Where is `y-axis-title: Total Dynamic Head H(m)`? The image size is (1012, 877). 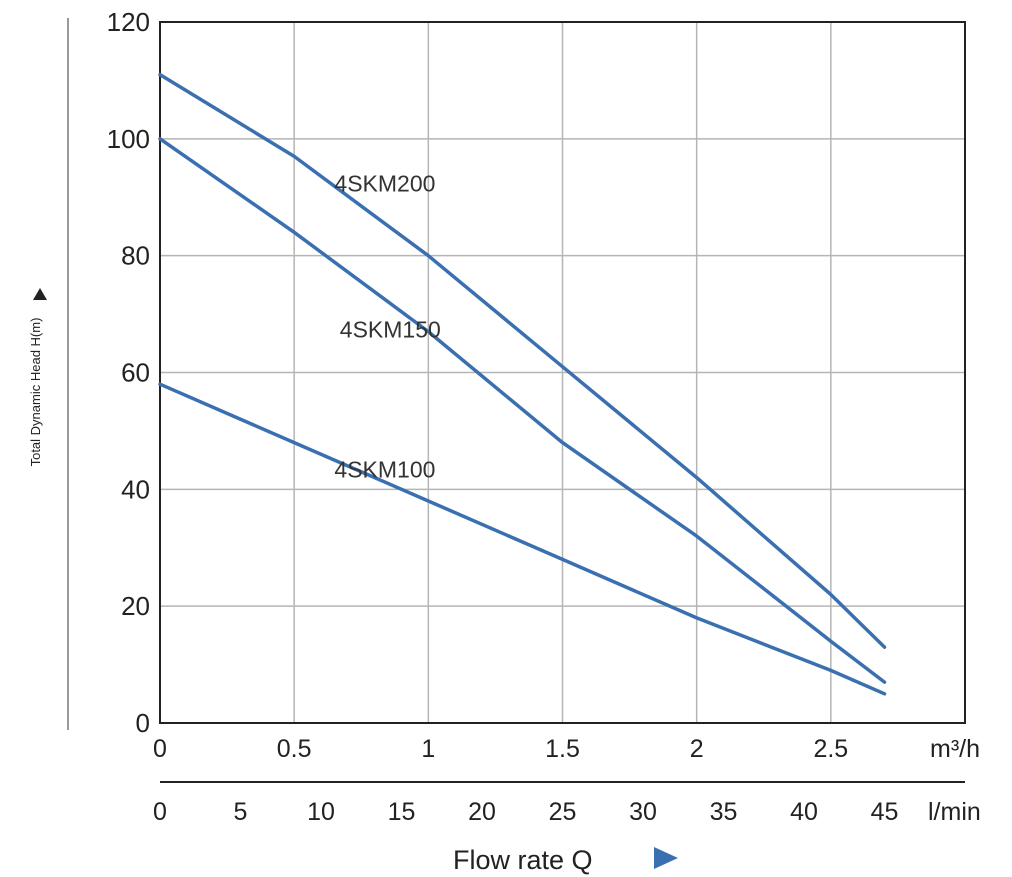
y-axis-title: Total Dynamic Head H(m) is located at coordinates (35, 392).